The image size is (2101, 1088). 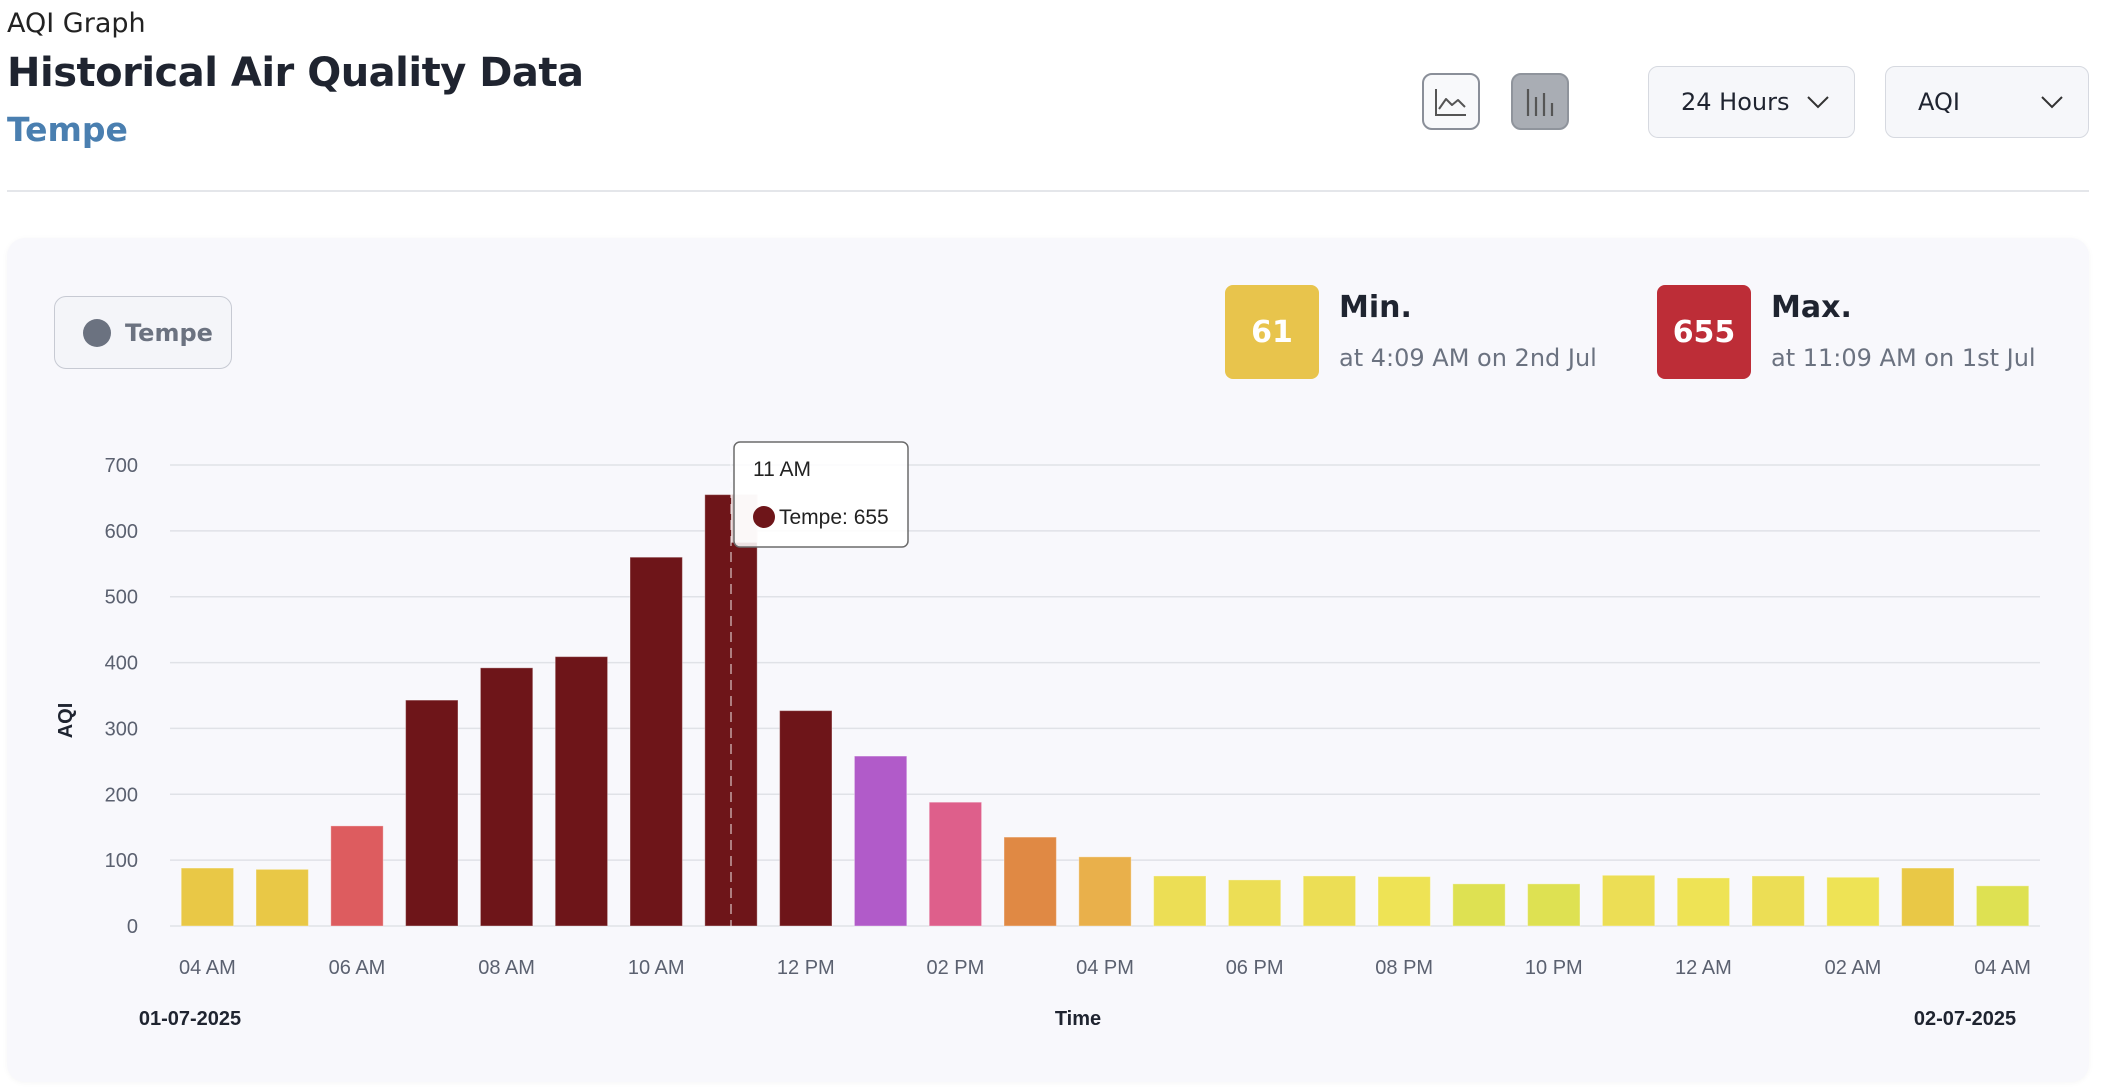 I want to click on max-value-badge: 655, so click(x=1704, y=332).